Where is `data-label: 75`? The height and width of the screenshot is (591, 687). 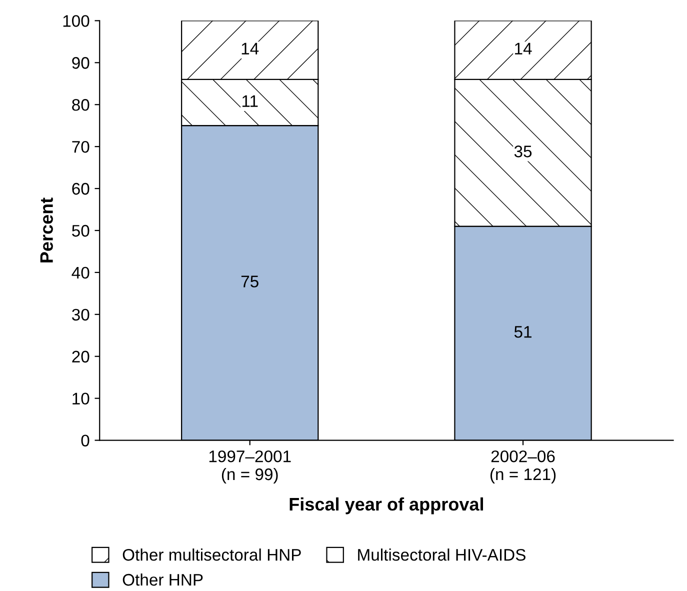 data-label: 75 is located at coordinates (249, 282).